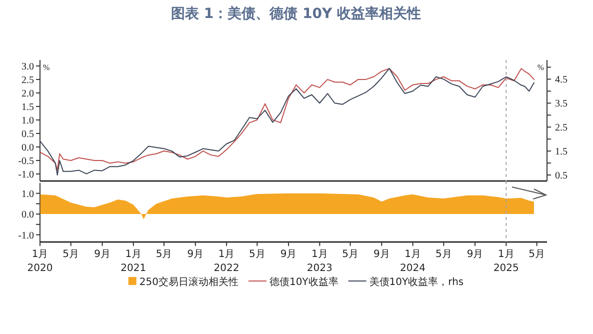 The width and height of the screenshot is (593, 334). What do you see at coordinates (133, 261) in the screenshot?
I see `x-tick-label: 1月 2021` at bounding box center [133, 261].